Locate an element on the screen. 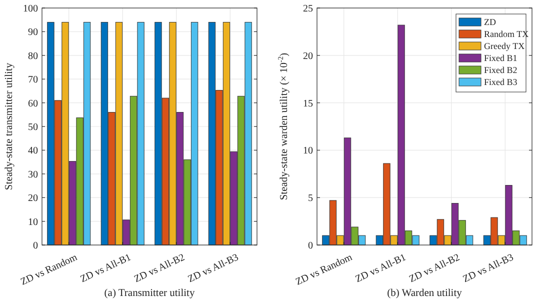  x-axis-title: (b) Warden utility is located at coordinates (425, 293).